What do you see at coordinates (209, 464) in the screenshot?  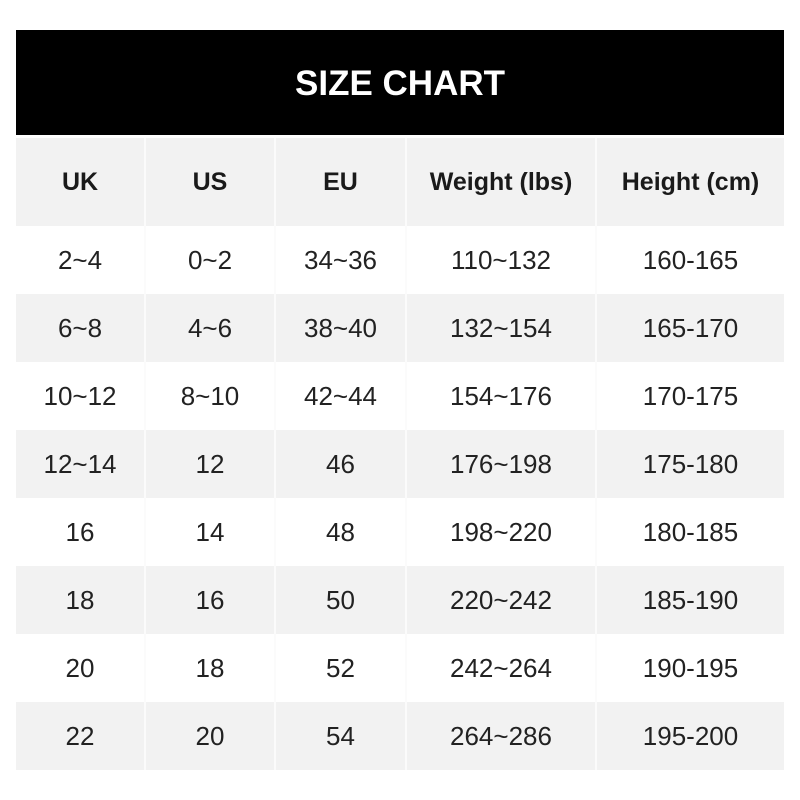 I see `cell-us: 12` at bounding box center [209, 464].